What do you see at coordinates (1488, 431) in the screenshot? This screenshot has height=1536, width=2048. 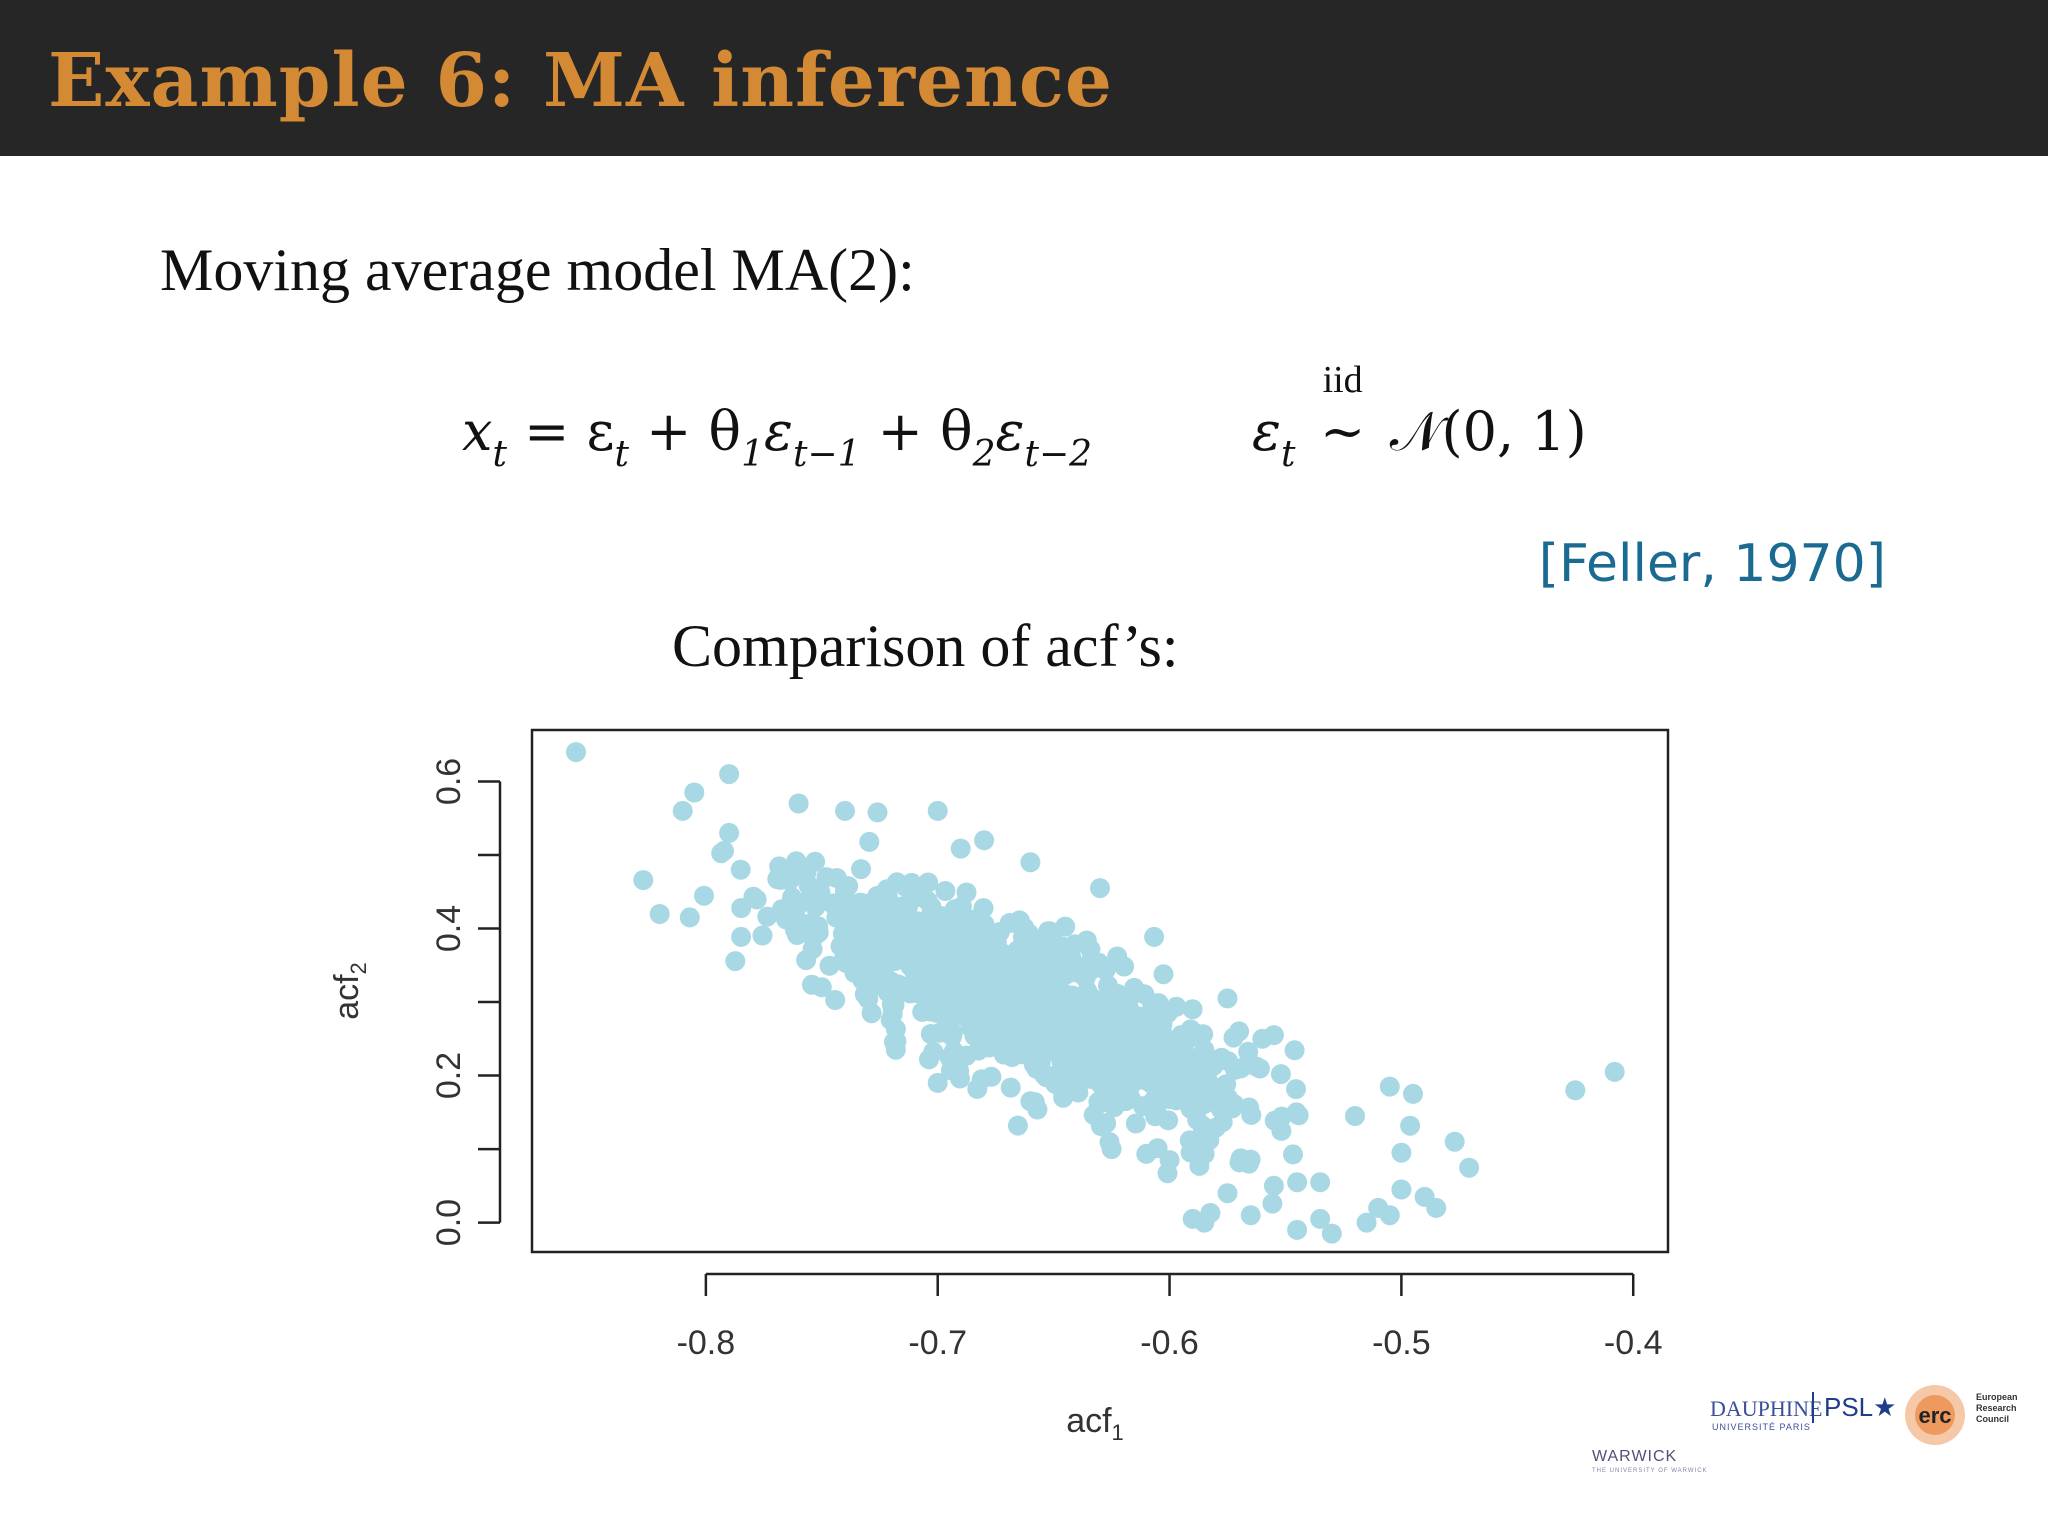 I see `normal-distribution: 𝒩(0, 1)` at bounding box center [1488, 431].